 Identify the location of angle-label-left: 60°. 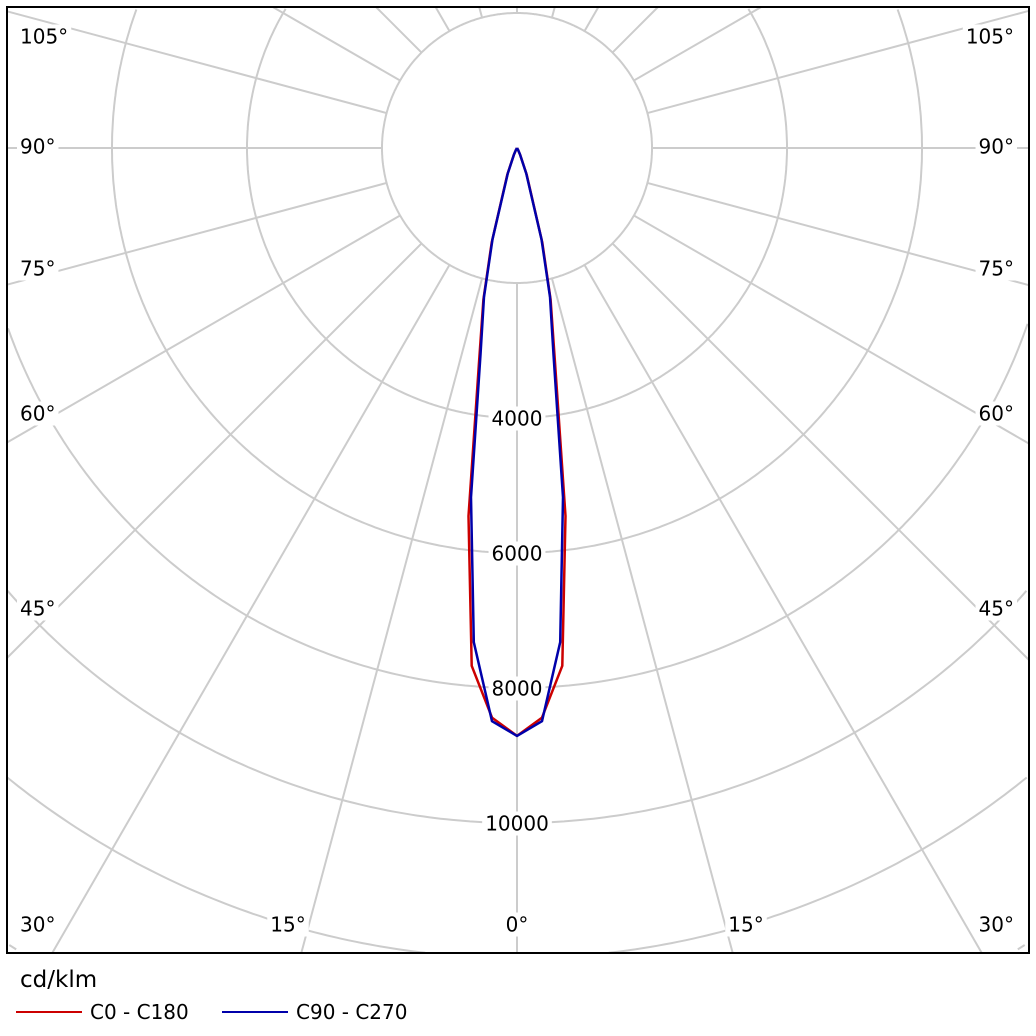
(37, 414).